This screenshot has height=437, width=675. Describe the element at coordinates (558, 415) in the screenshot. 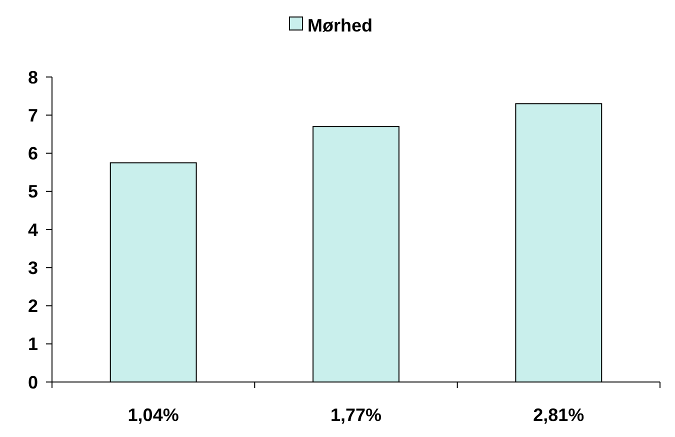

I see `x-tick-label: 2,81%` at that location.